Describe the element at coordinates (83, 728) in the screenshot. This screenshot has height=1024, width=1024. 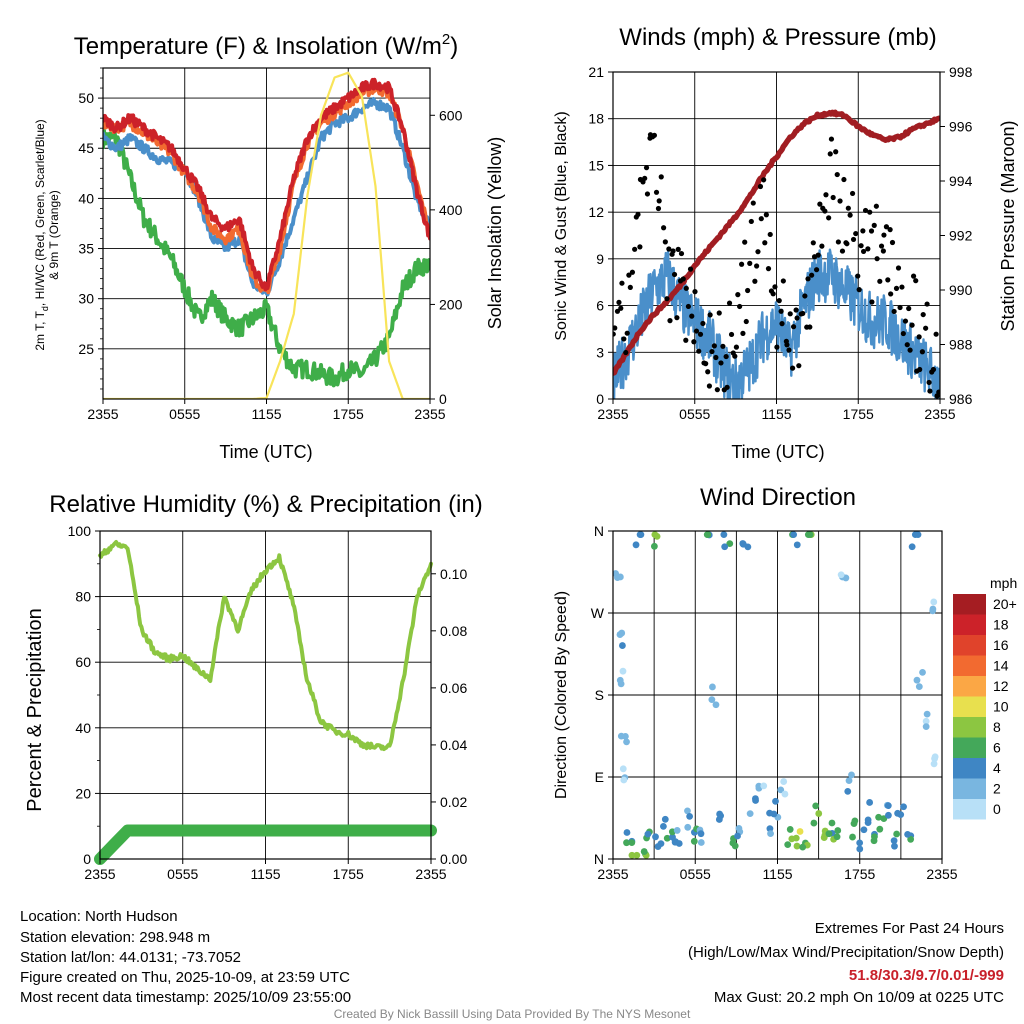
I see `humidity-axis-tick-label: 40` at that location.